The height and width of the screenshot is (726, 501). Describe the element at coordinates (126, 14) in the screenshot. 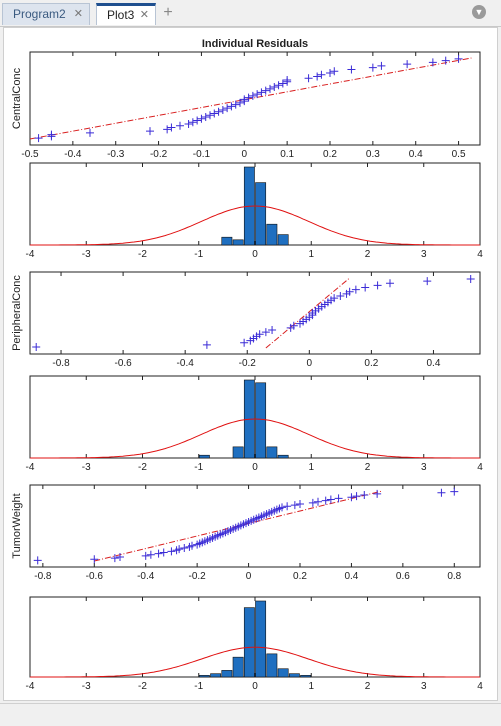

I see `tab-plot3: Plot3 ✕` at that location.